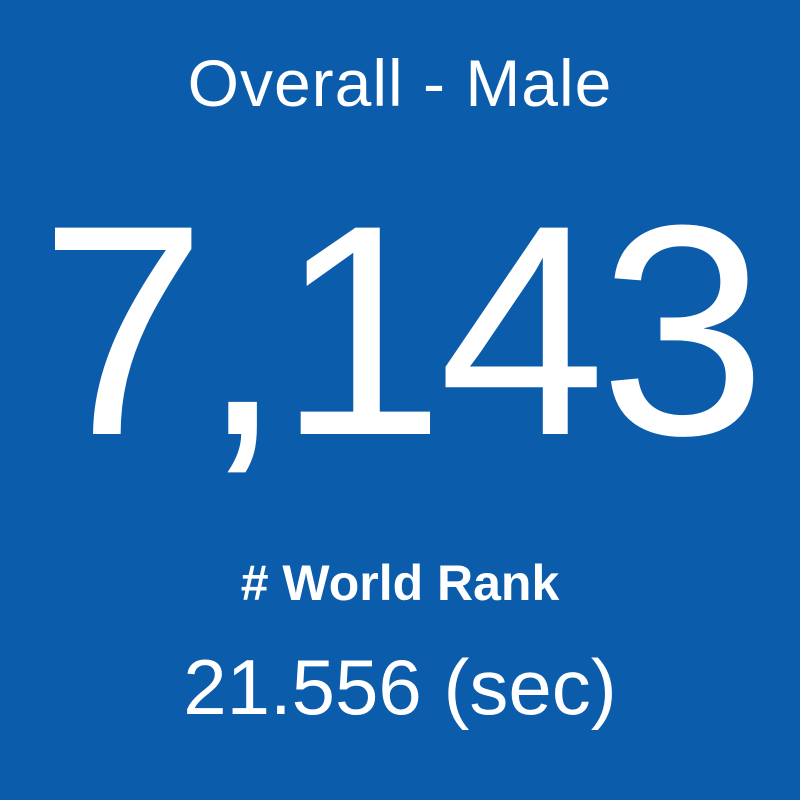 The width and height of the screenshot is (800, 800). I want to click on tile-label: # World Rank, so click(400, 583).